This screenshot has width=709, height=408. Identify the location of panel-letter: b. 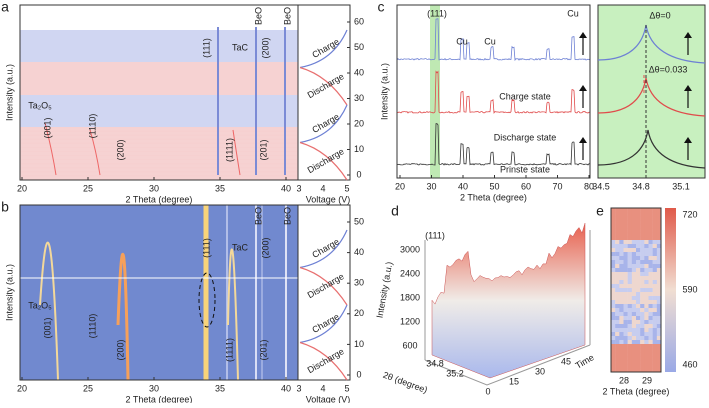
(5, 207).